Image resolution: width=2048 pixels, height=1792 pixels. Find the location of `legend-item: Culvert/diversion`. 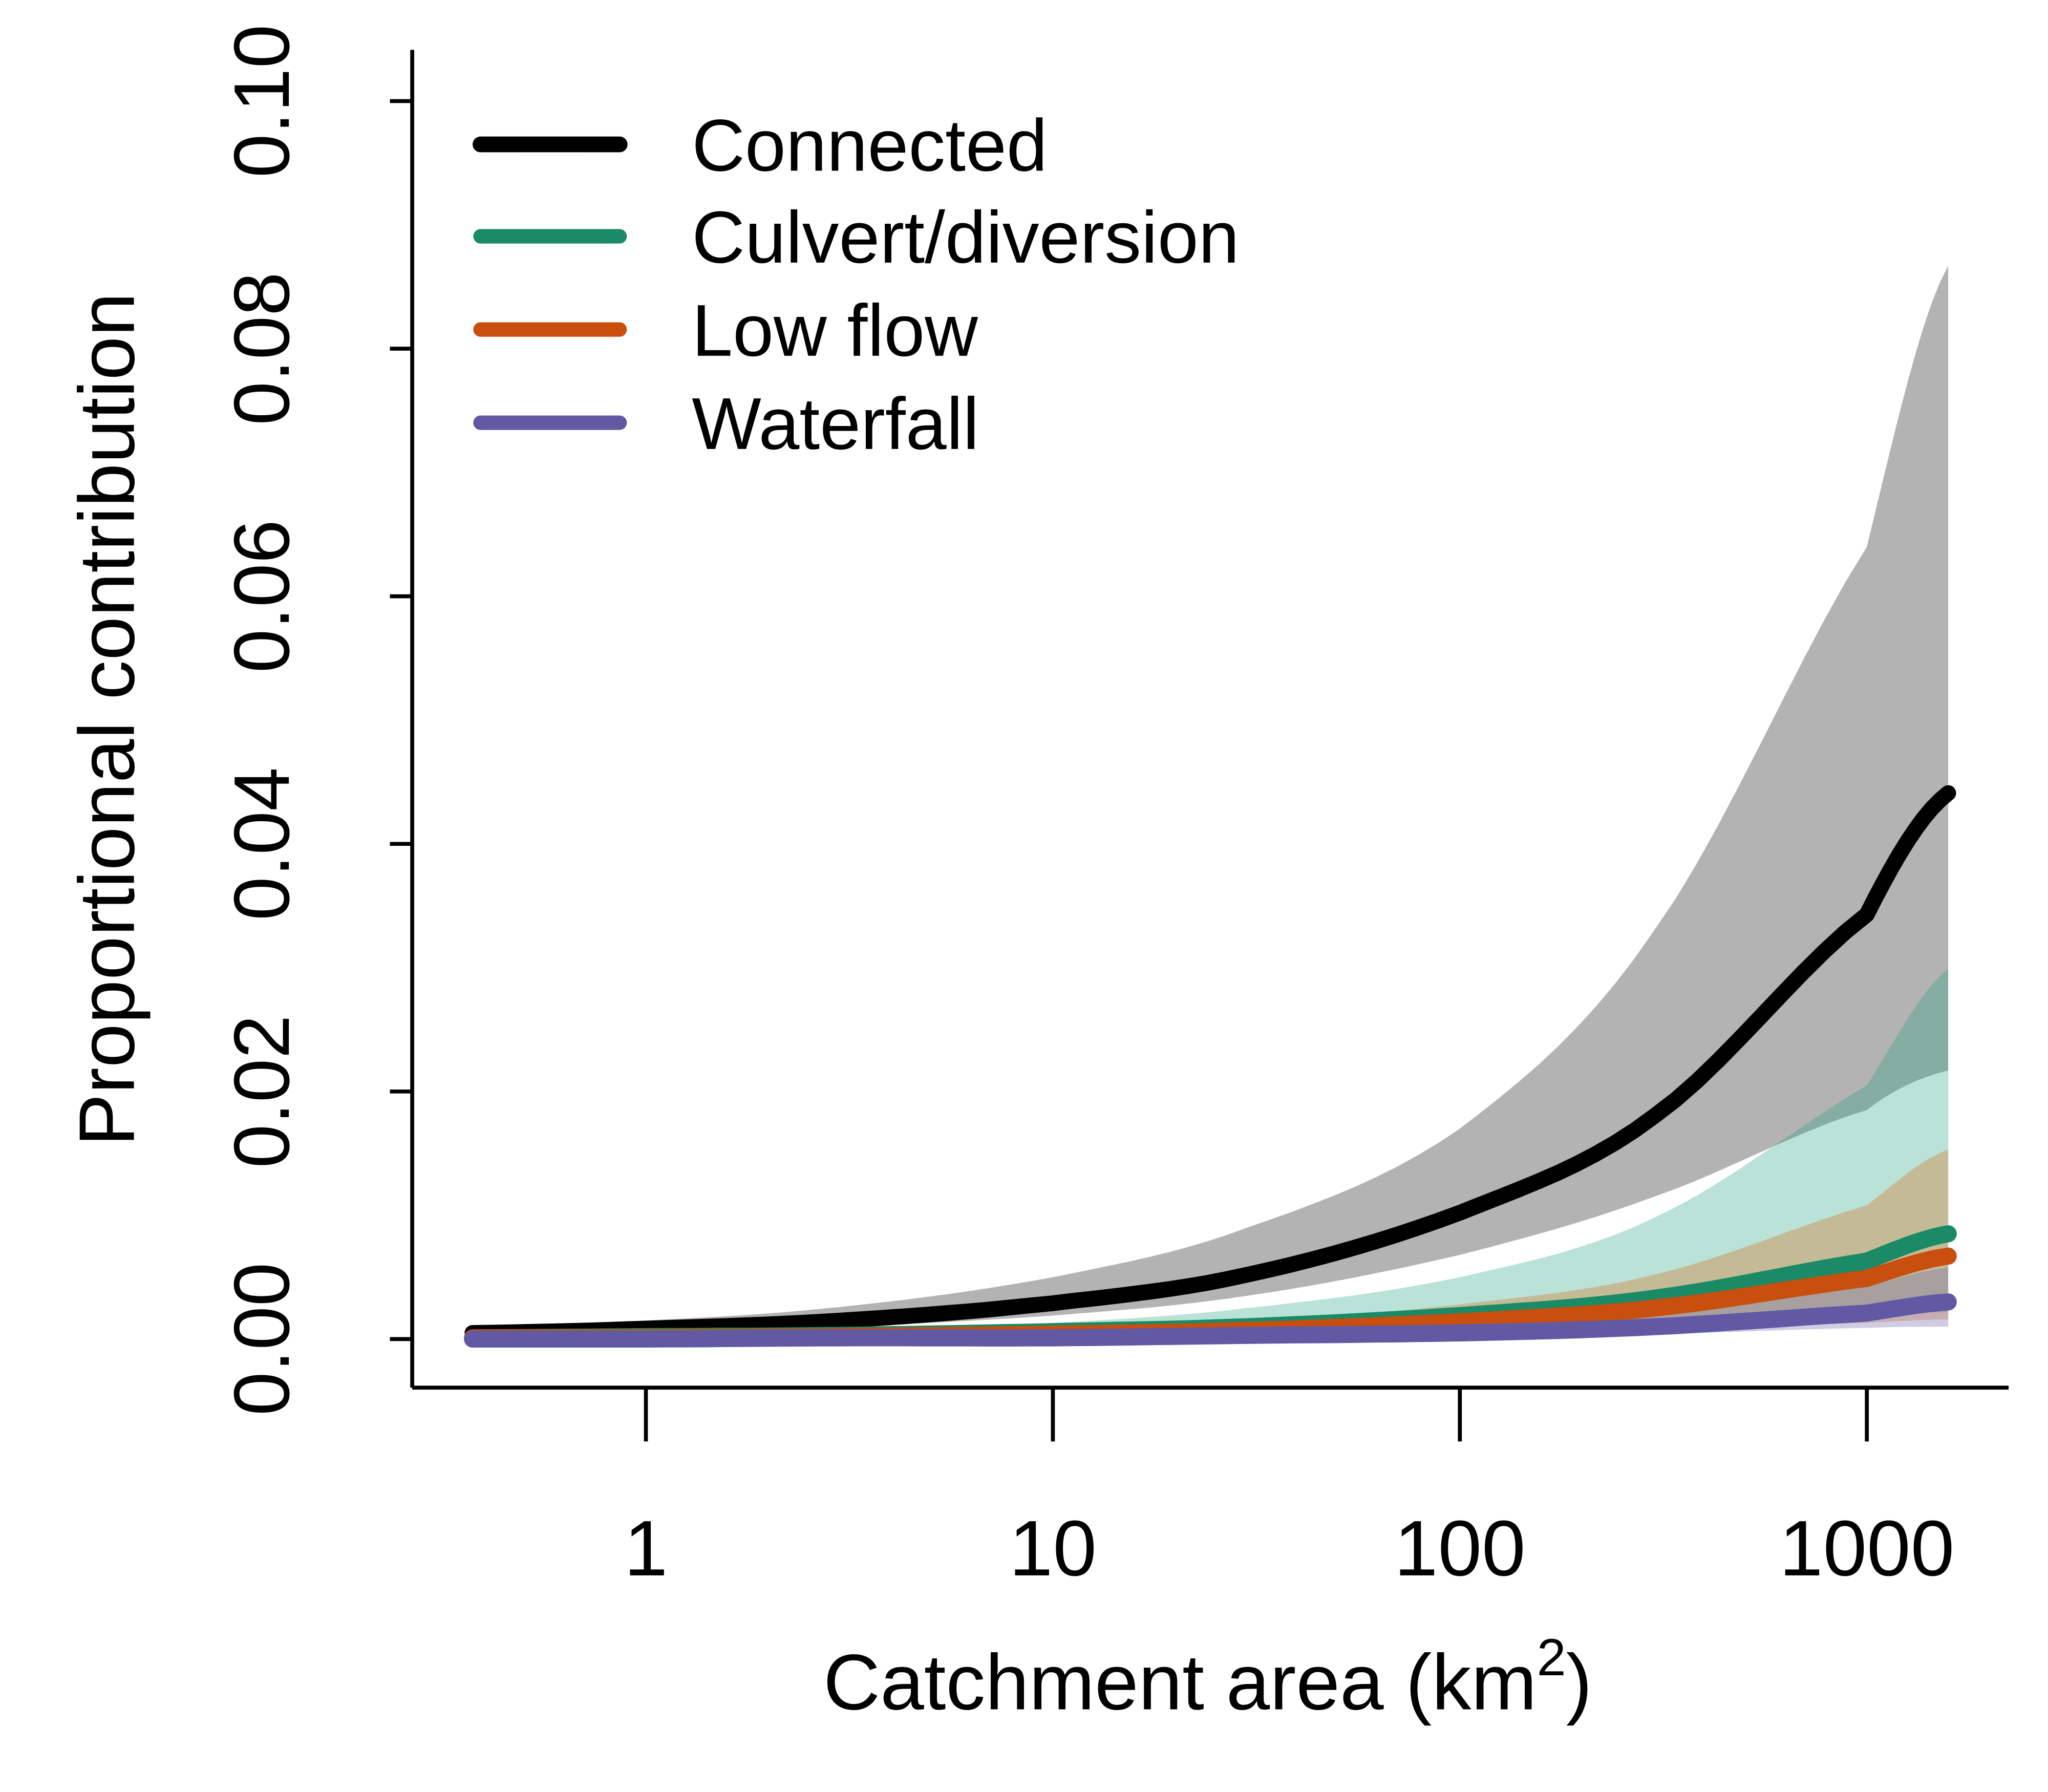

legend-item: Culvert/diversion is located at coordinates (856, 238).